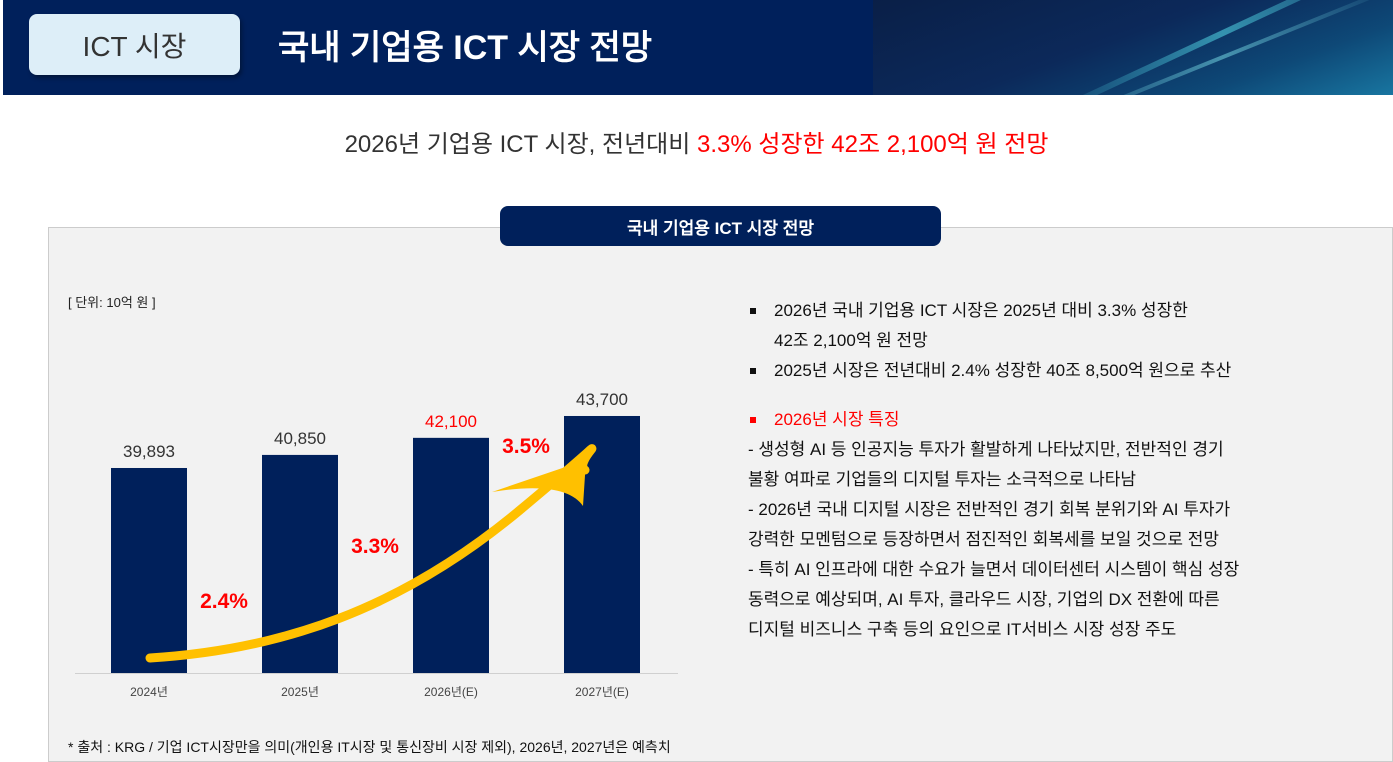 This screenshot has height=762, width=1393. Describe the element at coordinates (962, 629) in the screenshot. I see `feature-line: 디지털 비즈니스 구축 등의 요인으로 IT서비스 시장 성장 주도` at that location.